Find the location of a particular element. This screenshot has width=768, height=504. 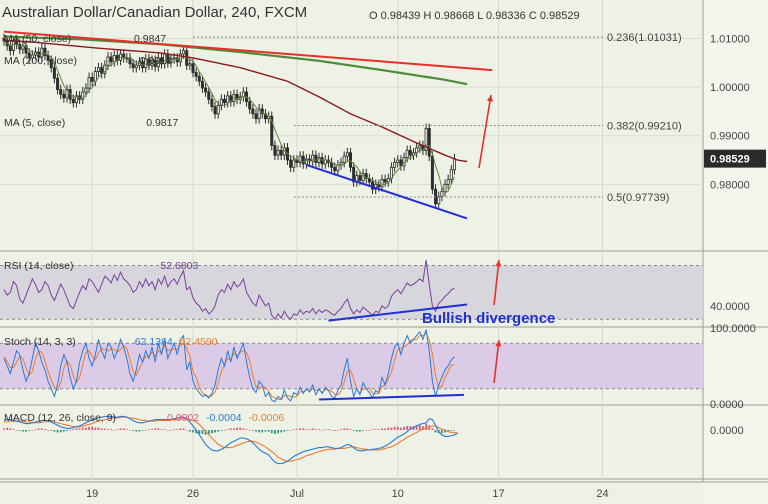

stoch-arrow-head is located at coordinates (498, 343).